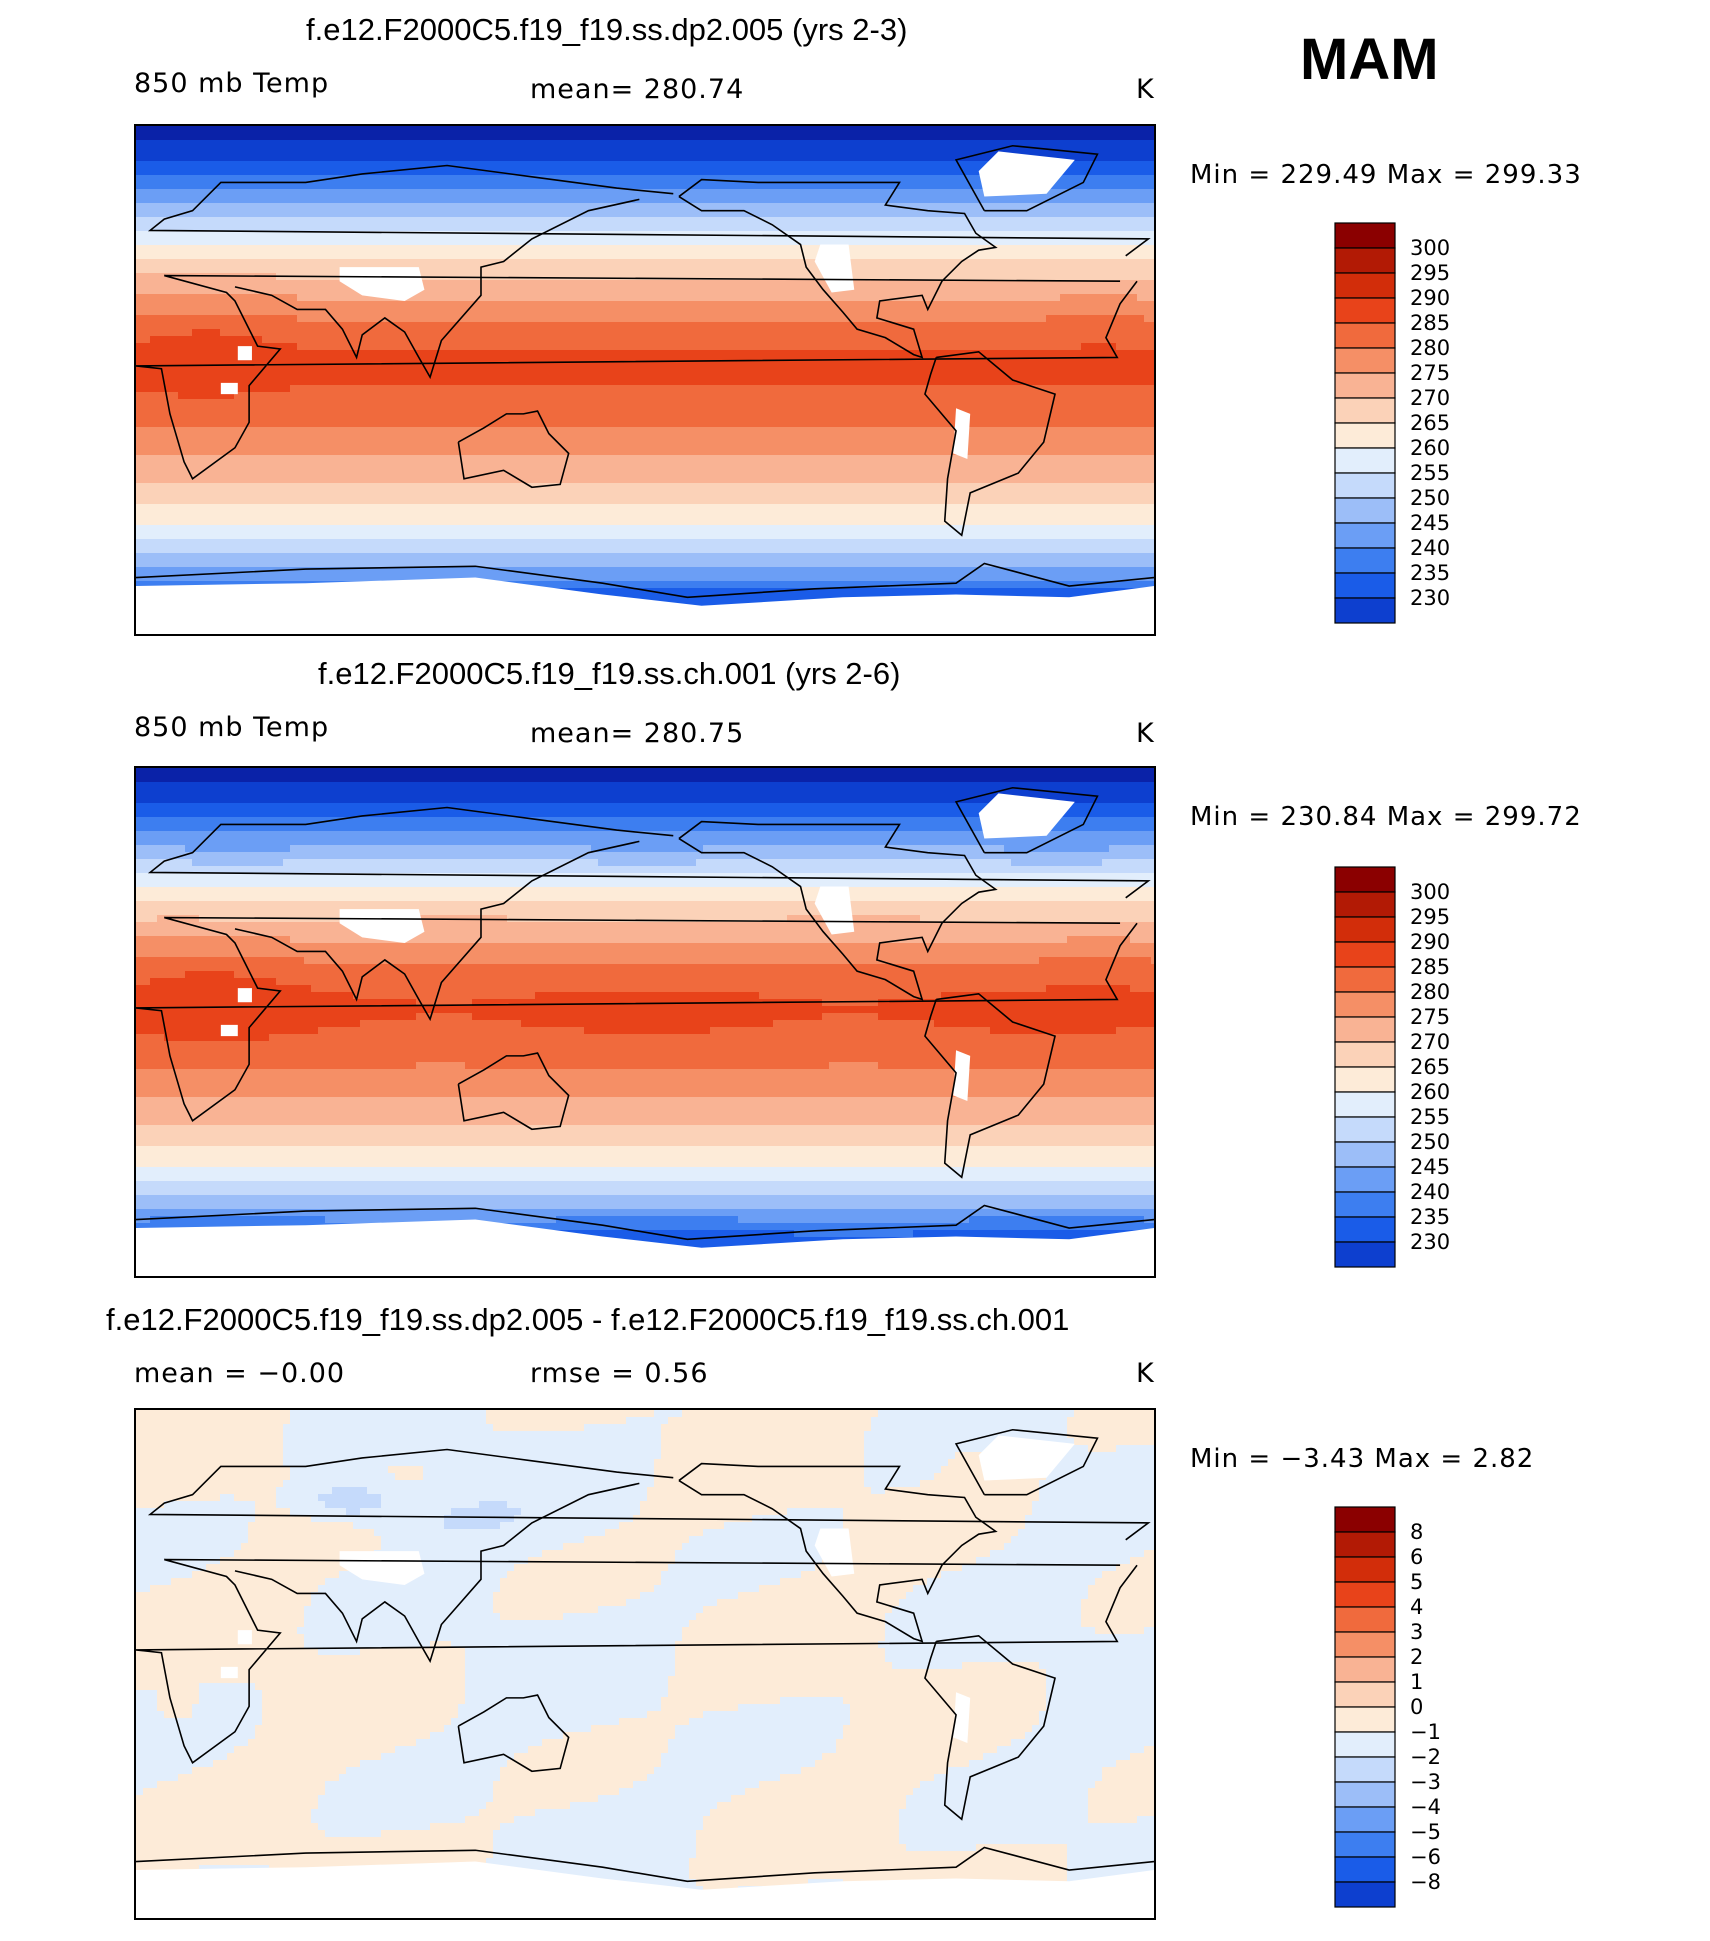 The width and height of the screenshot is (1710, 1941). Describe the element at coordinates (1369, 59) in the screenshot. I see `season-label: MAM` at that location.